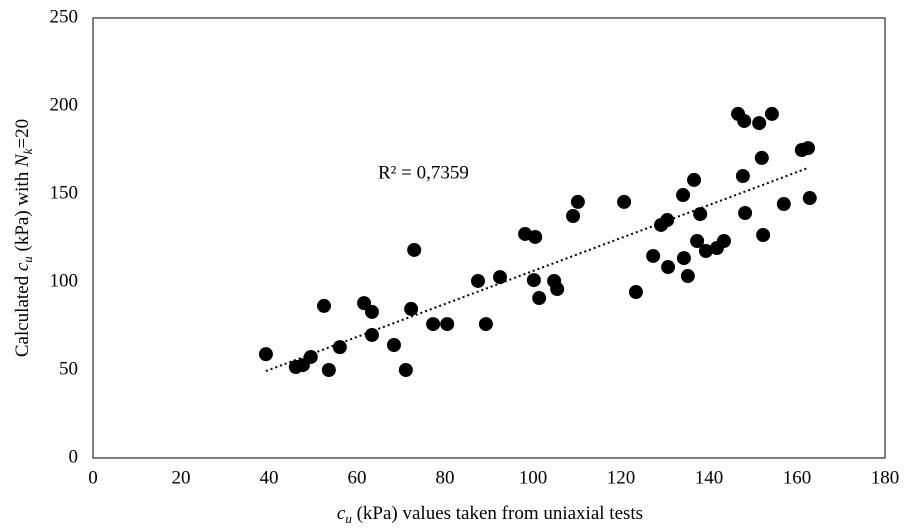 Image resolution: width=906 pixels, height=529 pixels. I want to click on x-tick-label: 180, so click(885, 477).